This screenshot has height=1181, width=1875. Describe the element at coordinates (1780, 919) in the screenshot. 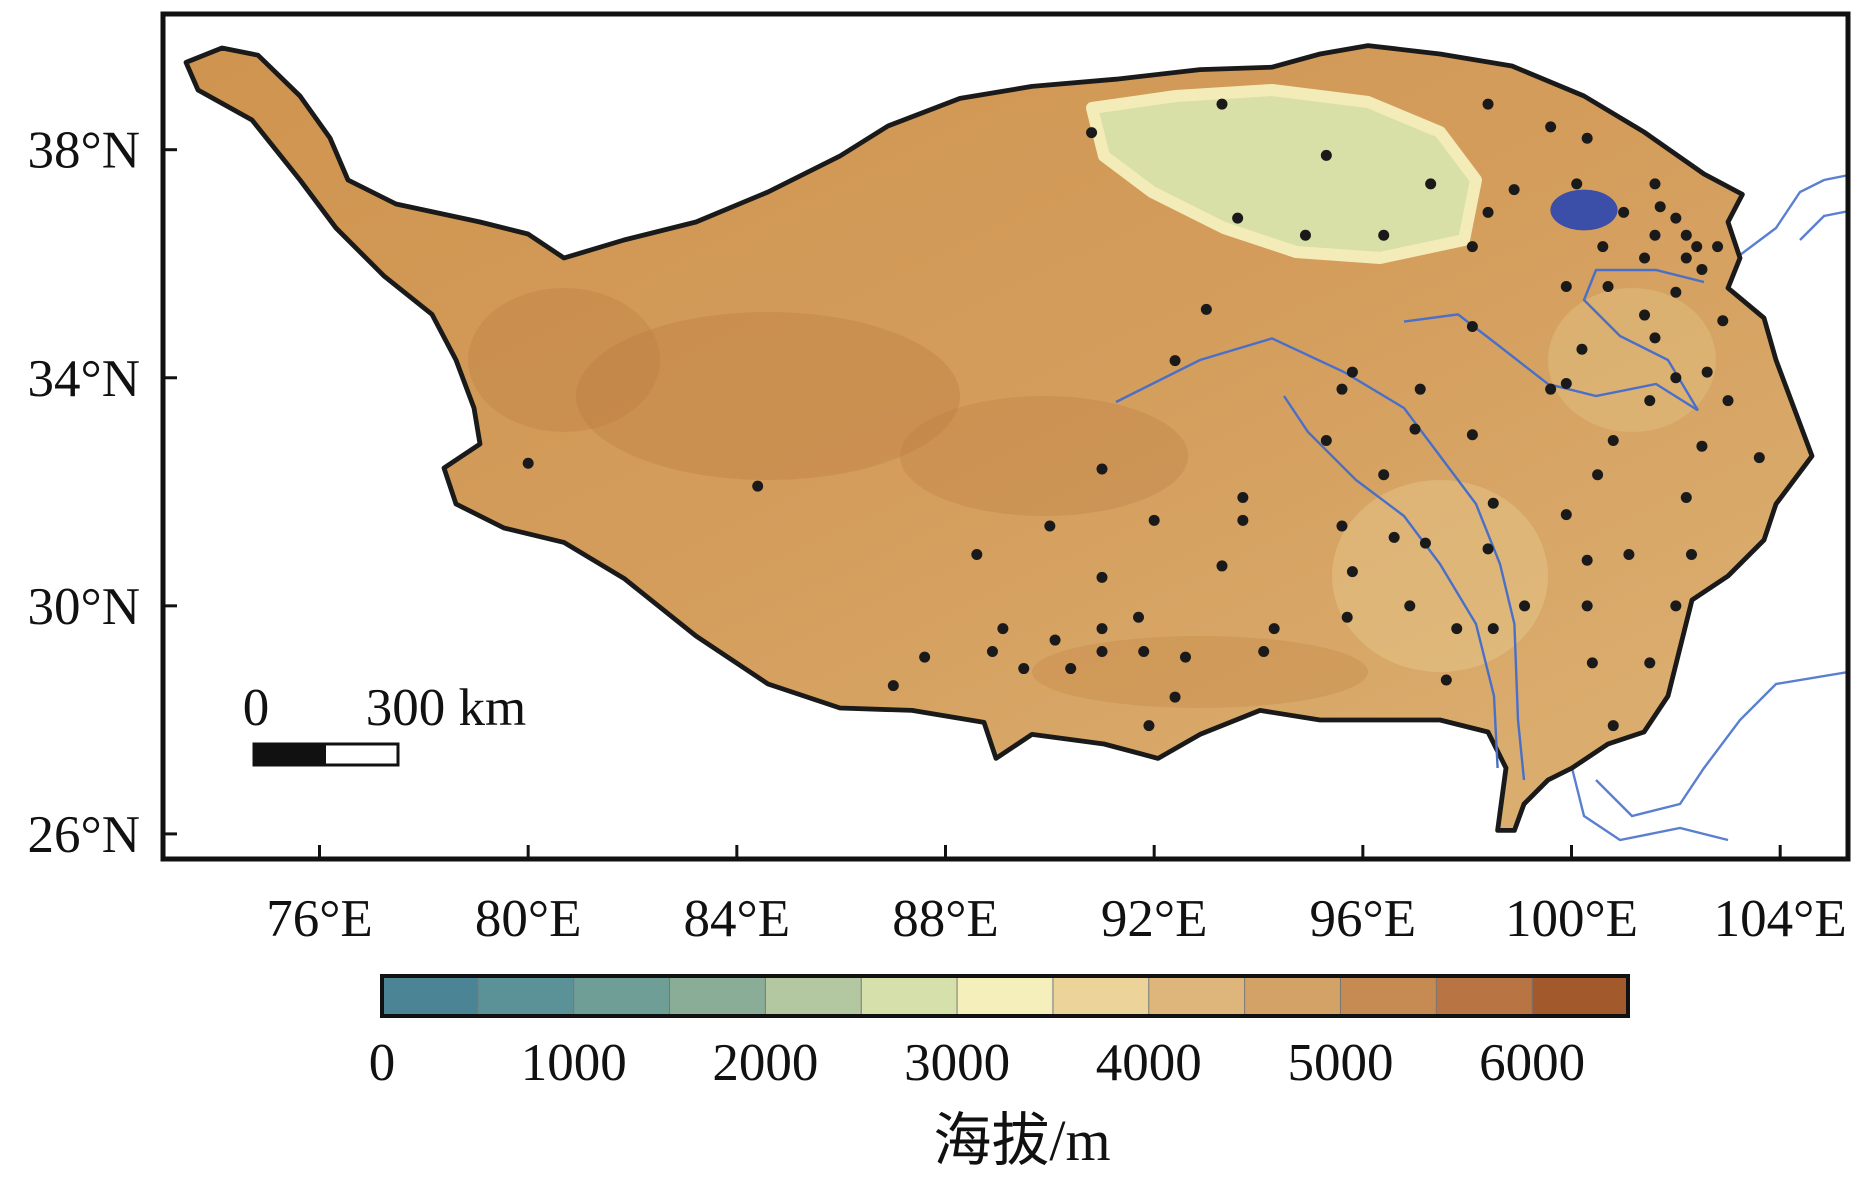

I see `x-tick-label: 104°E` at that location.